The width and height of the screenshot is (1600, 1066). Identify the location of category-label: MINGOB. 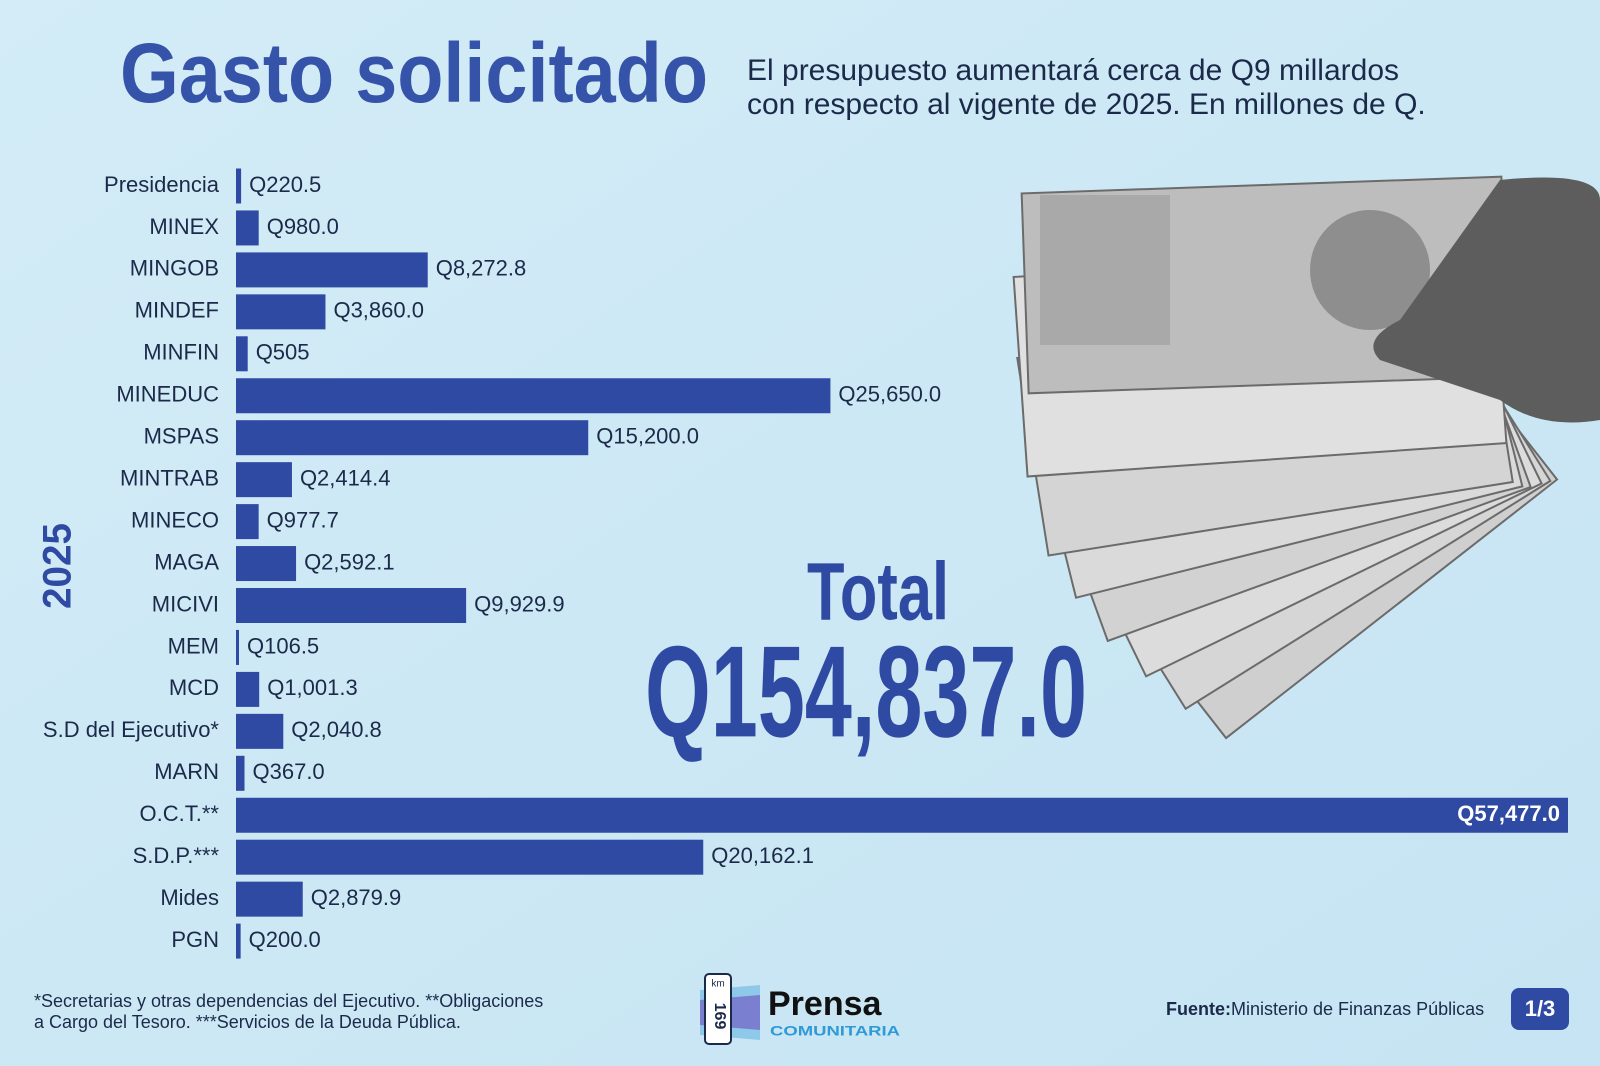
(174, 268).